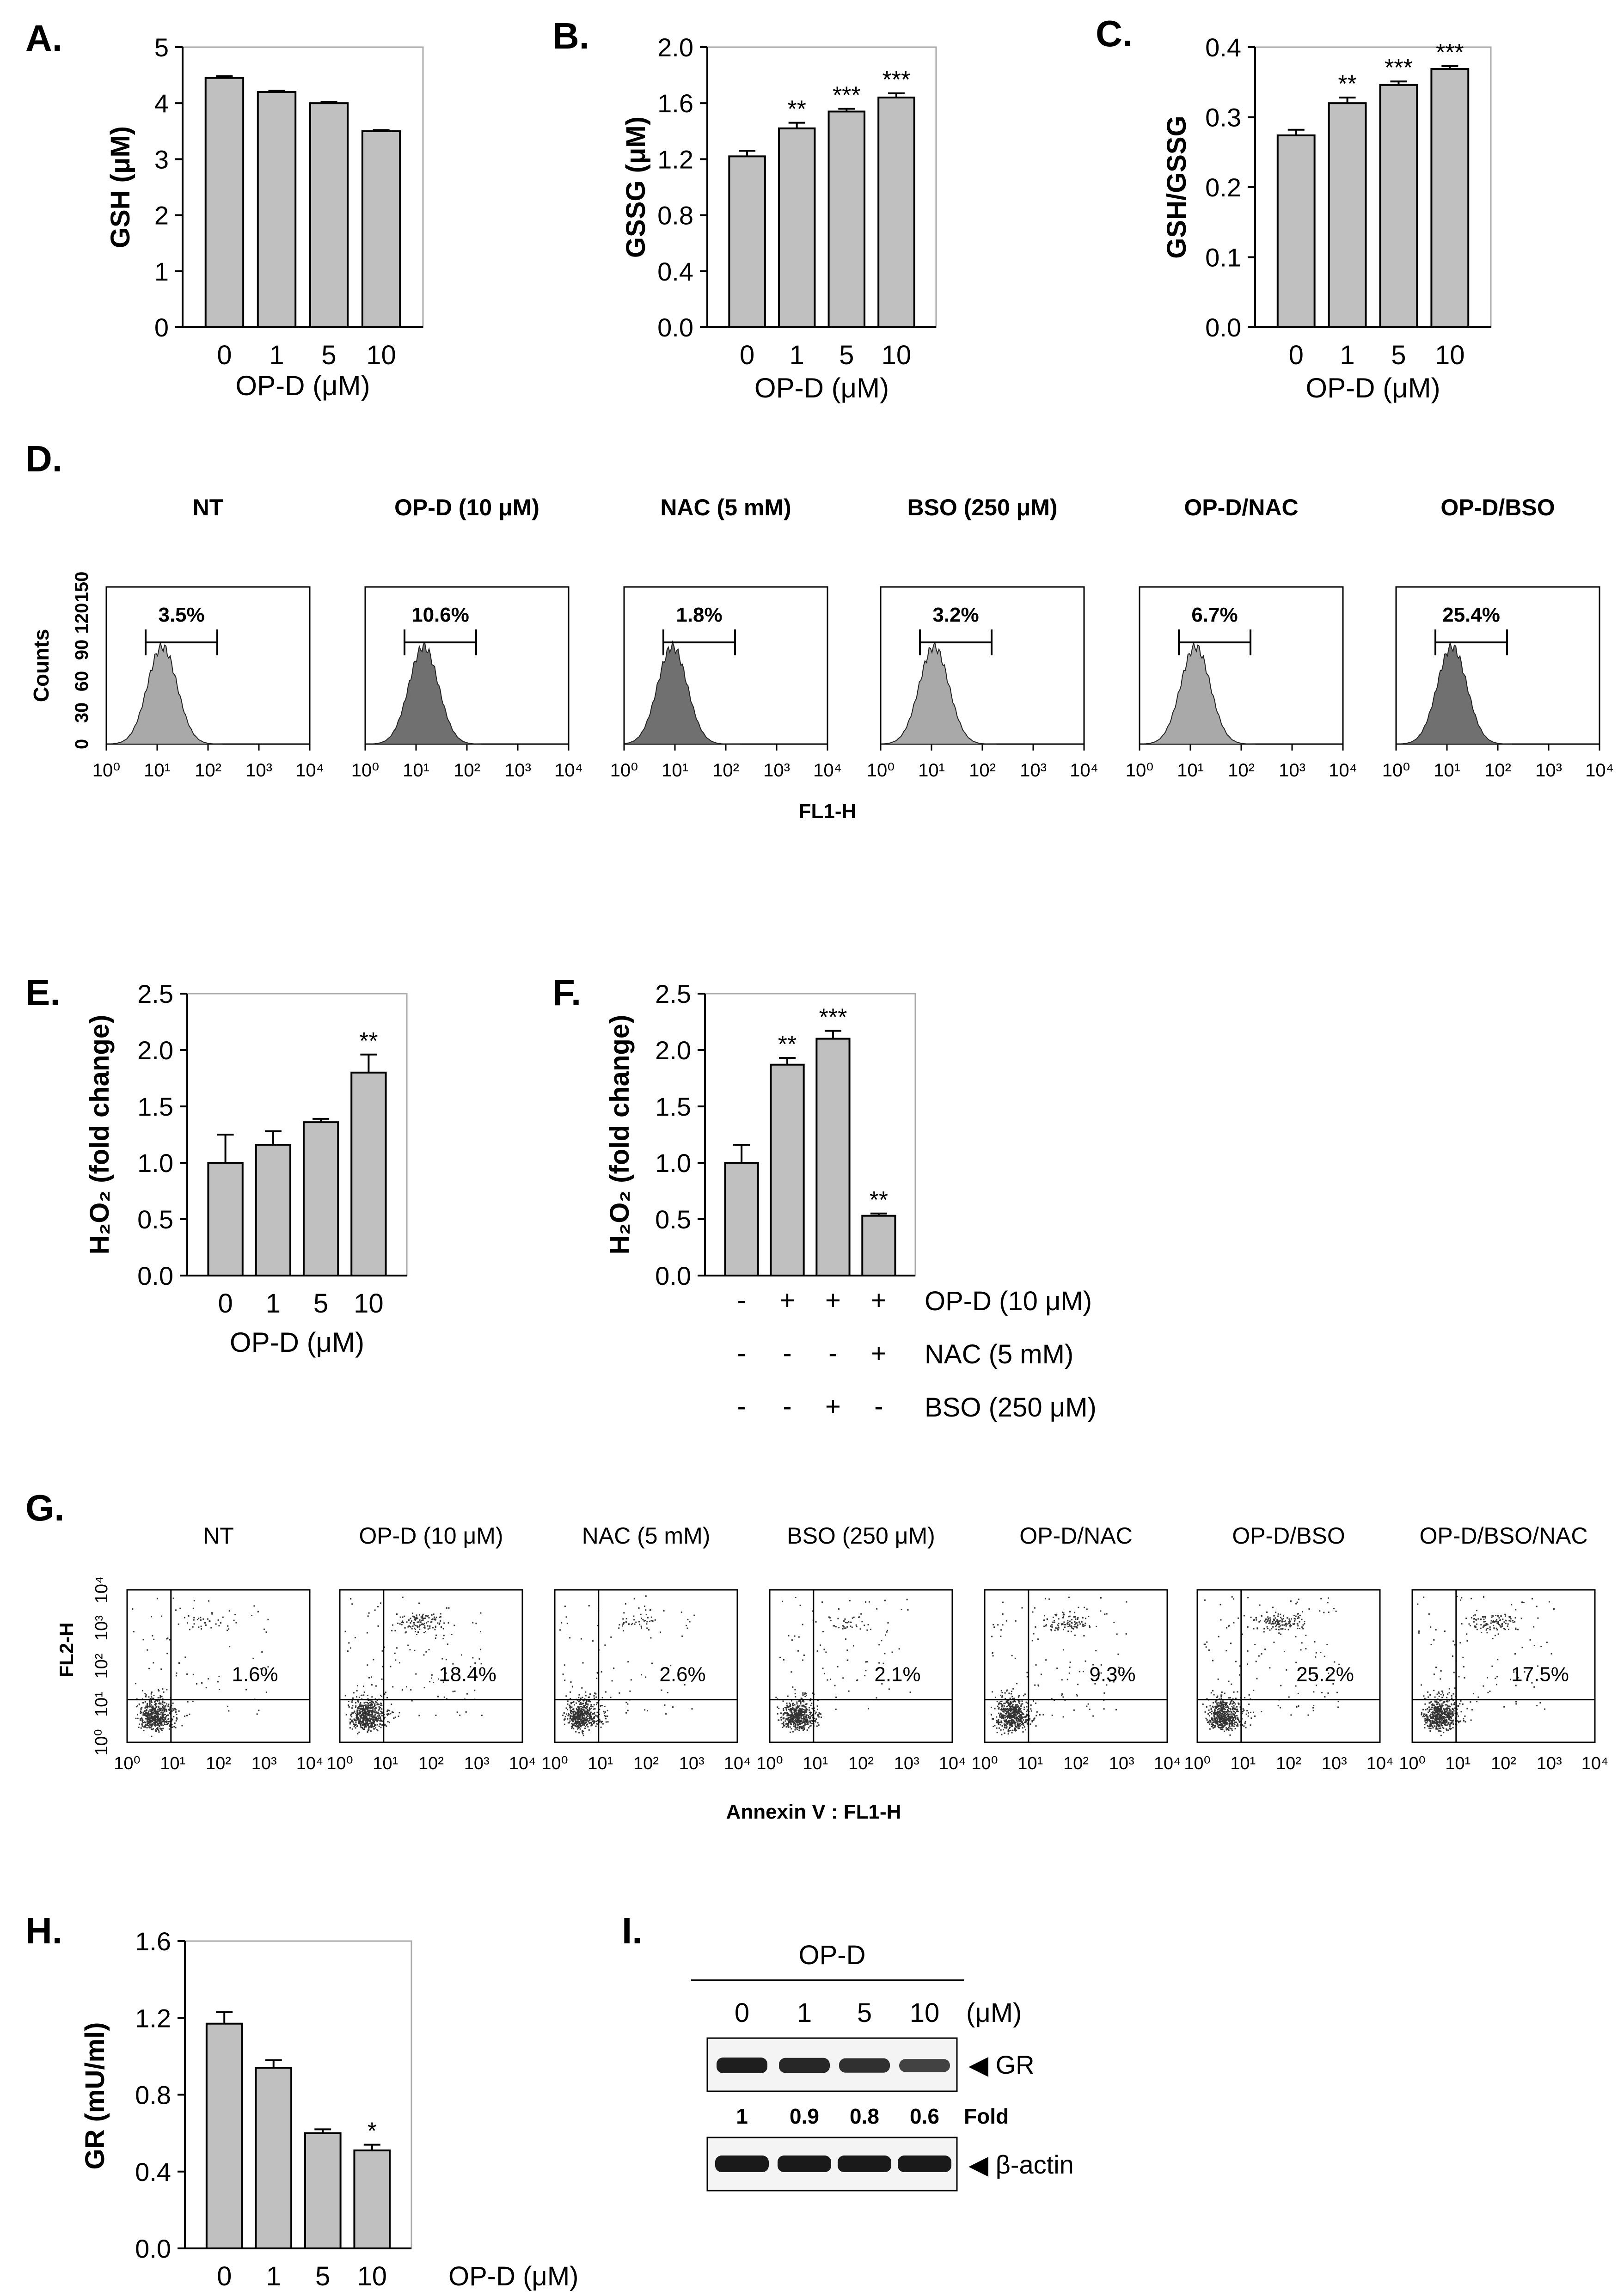 This screenshot has width=1624, height=2296. What do you see at coordinates (879, 1353) in the screenshot?
I see `treatment-sign: +` at bounding box center [879, 1353].